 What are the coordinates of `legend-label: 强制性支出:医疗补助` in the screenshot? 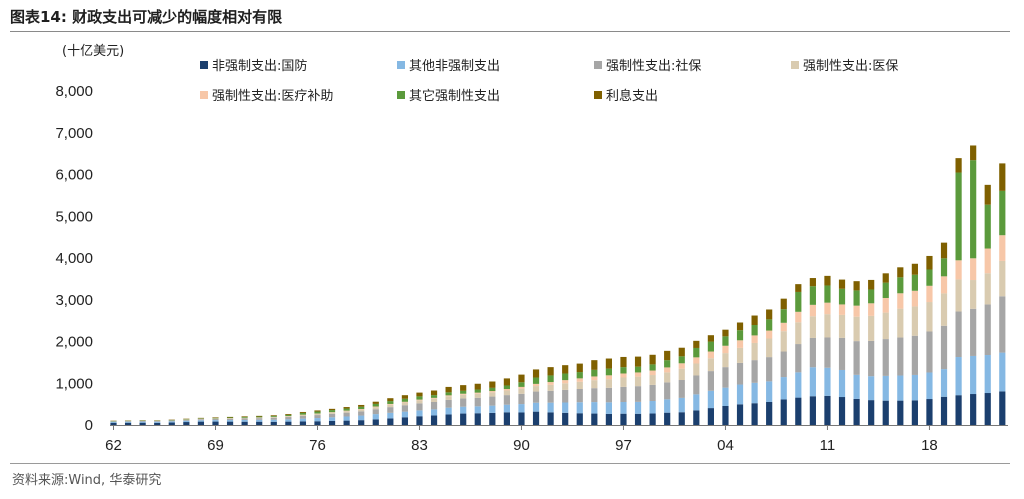 It's located at (272, 96).